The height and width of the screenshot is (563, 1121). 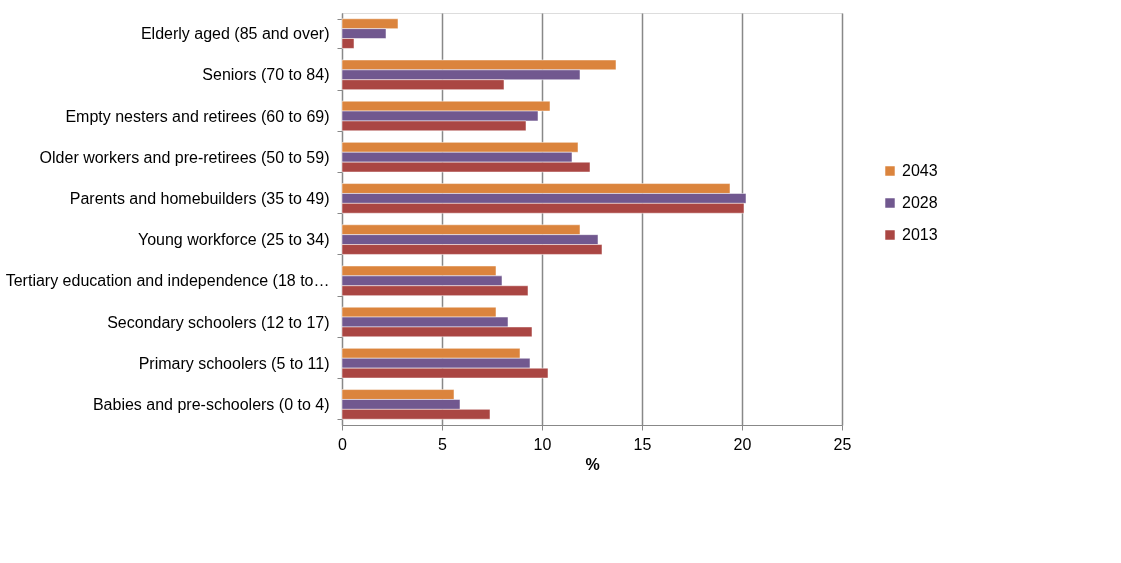 What do you see at coordinates (233, 240) in the screenshot?
I see `y-tick-label: Young workforce (25 to 34)` at bounding box center [233, 240].